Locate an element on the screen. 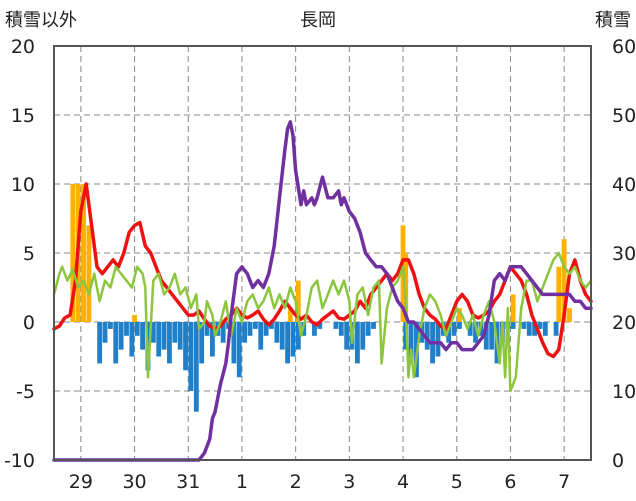 Image resolution: width=636 pixels, height=501 pixels. x-tick-label: 6 is located at coordinates (510, 482).